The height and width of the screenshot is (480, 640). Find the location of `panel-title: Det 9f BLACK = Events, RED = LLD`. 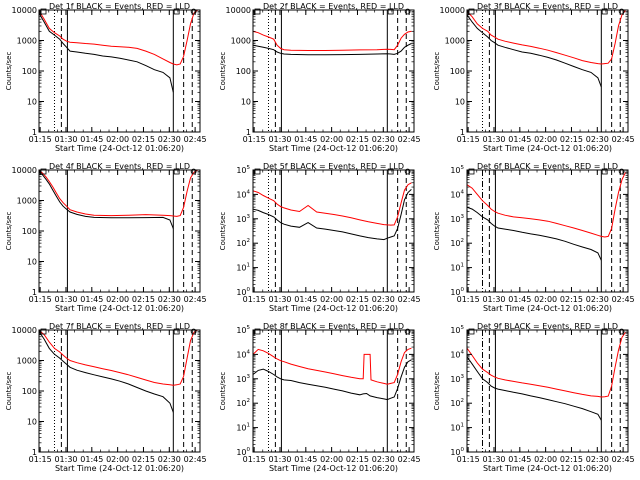

panel-title: Det 9f BLACK = Events, RED = LLD is located at coordinates (547, 326).